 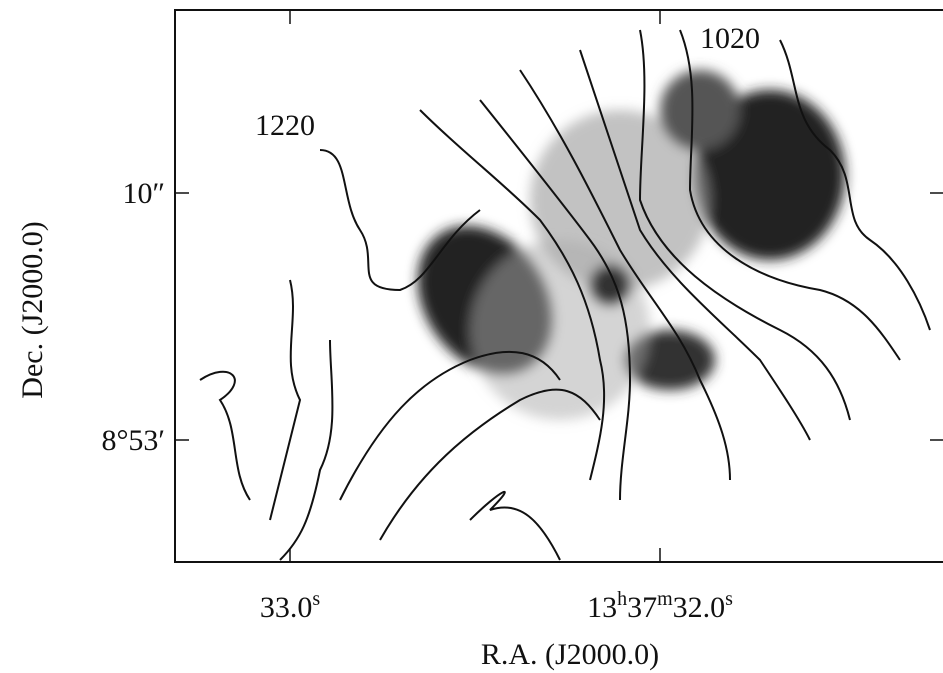 What do you see at coordinates (32, 309) in the screenshot?
I see `y-axis-label: Dec. (J2000.0)` at bounding box center [32, 309].